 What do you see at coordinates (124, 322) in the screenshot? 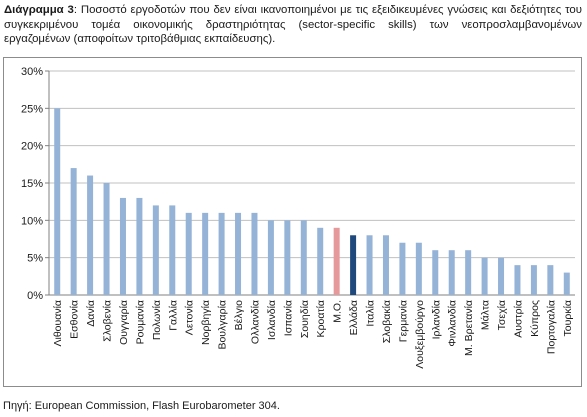
I see `x-tick-label: Ουγγαρία` at bounding box center [124, 322].